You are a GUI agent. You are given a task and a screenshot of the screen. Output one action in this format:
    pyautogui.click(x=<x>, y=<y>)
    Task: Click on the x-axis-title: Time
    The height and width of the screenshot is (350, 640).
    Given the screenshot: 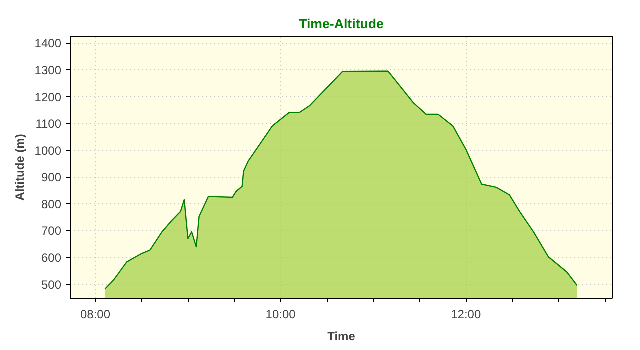 What is the action you would take?
    pyautogui.click(x=342, y=337)
    